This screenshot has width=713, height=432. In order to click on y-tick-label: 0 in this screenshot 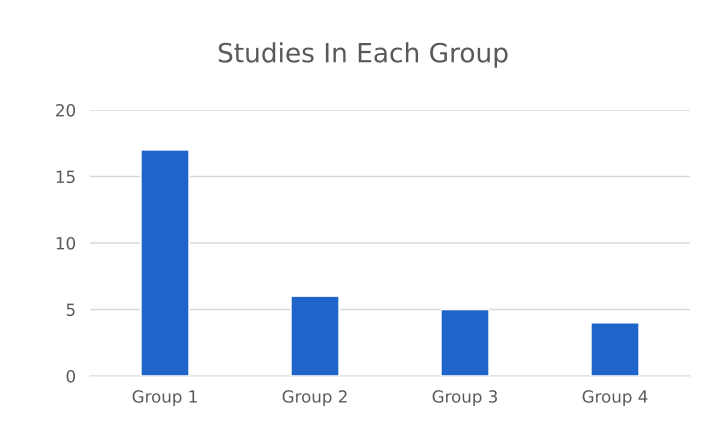, I will do `click(71, 376)`.